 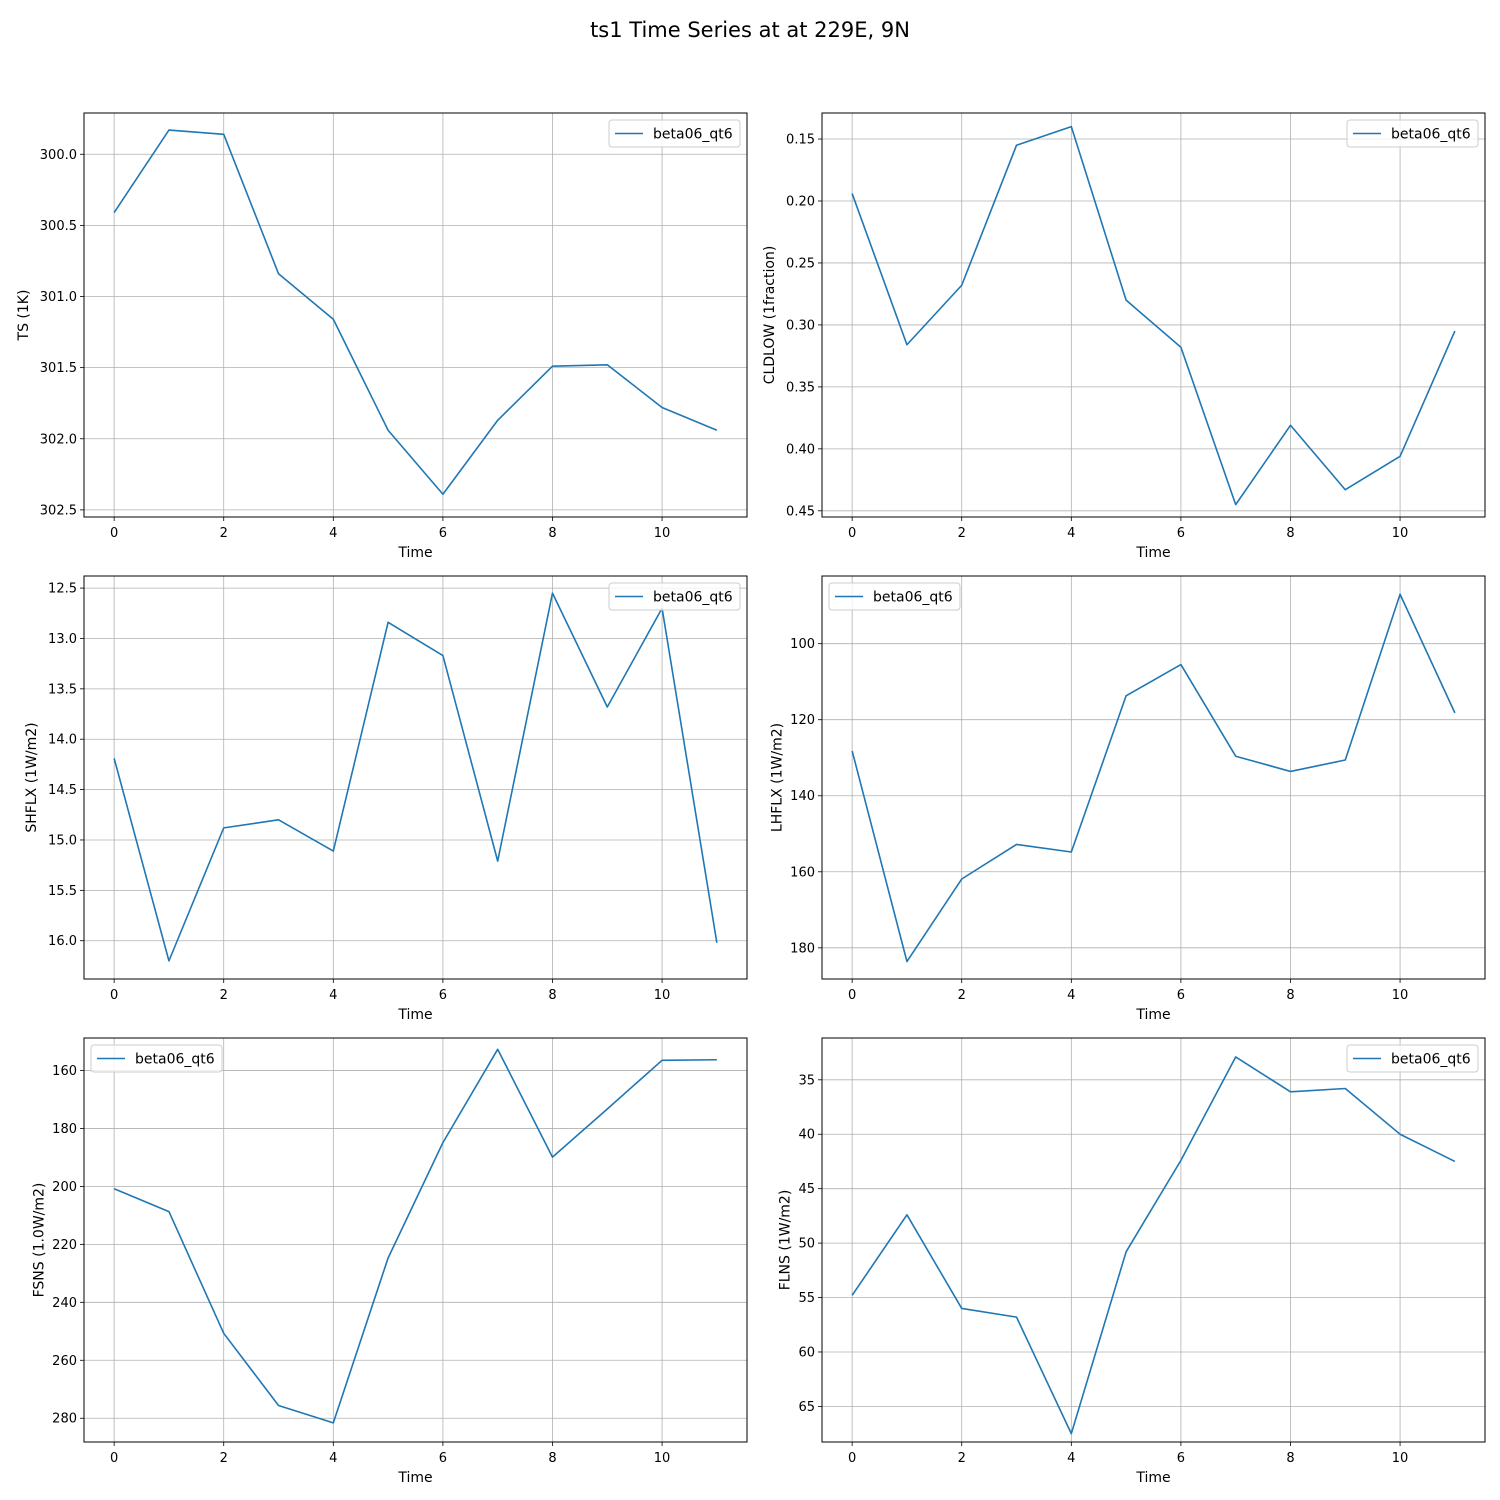 I want to click on legend-ts: beta06_qt6, so click(x=674, y=133).